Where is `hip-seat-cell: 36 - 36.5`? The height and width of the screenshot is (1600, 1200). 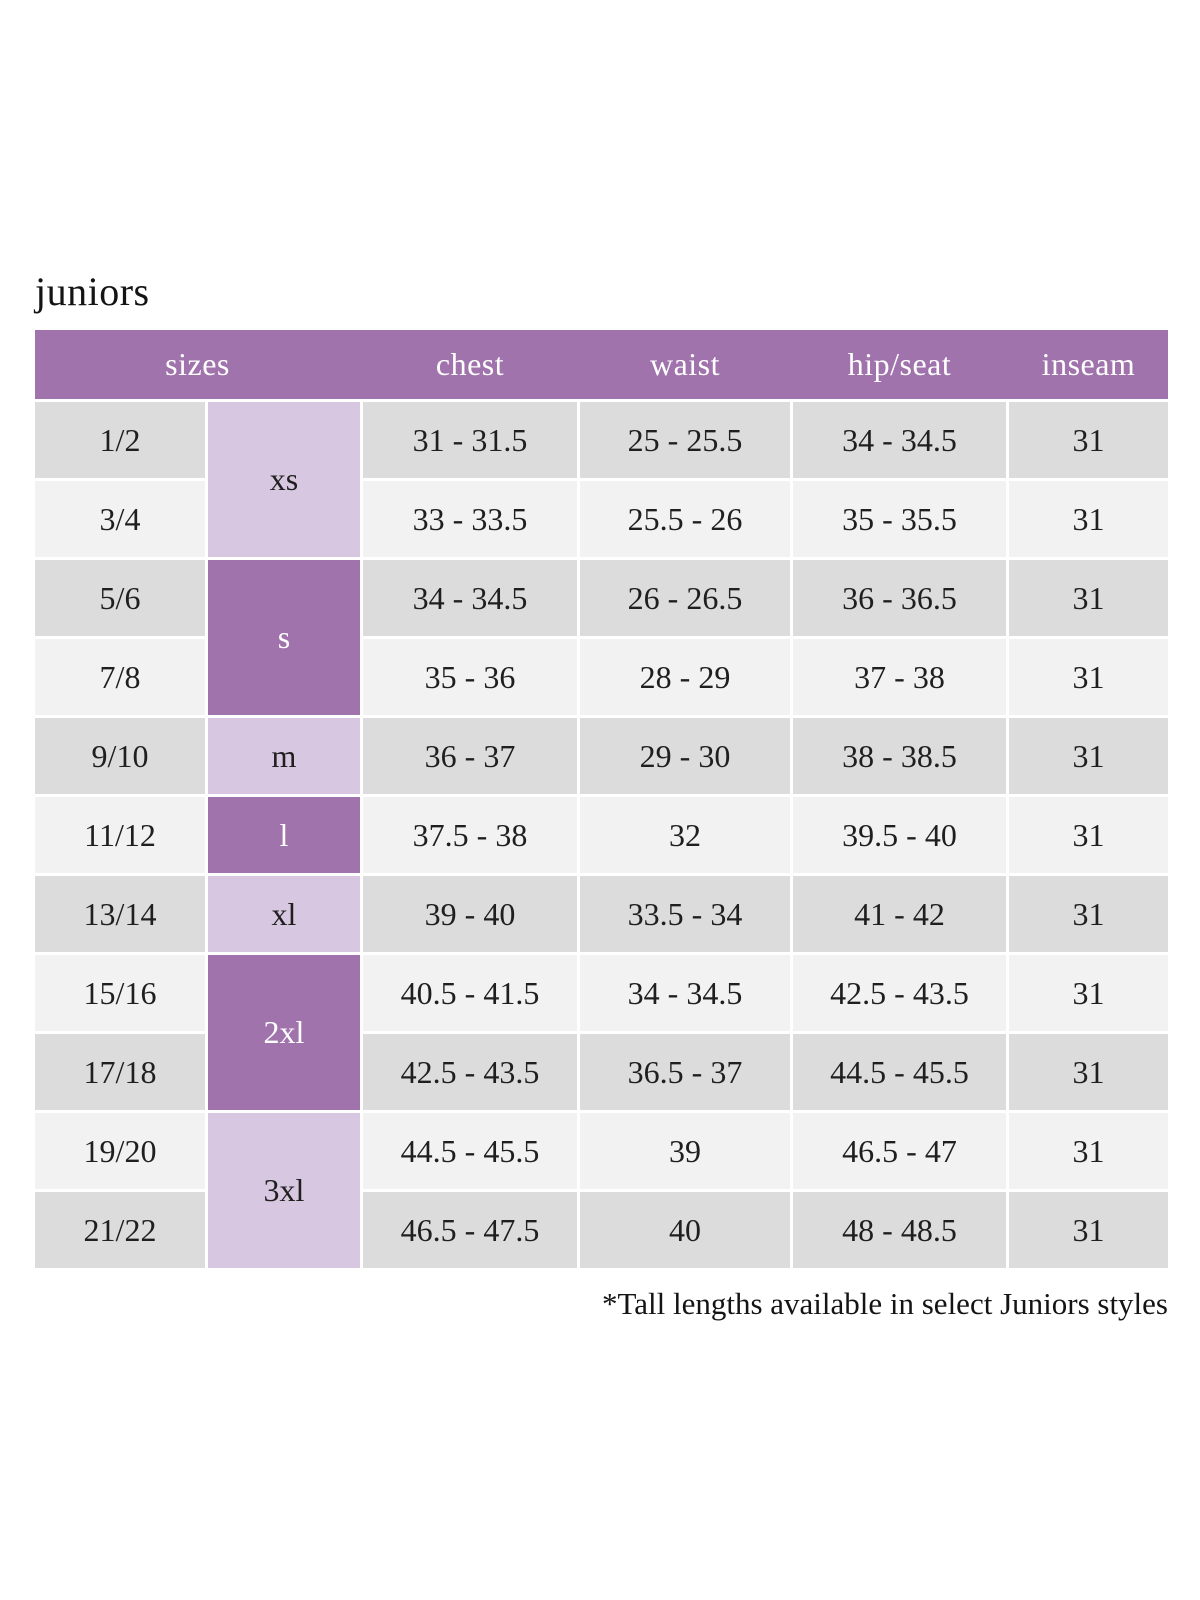
hip-seat-cell: 36 - 36.5 is located at coordinates (899, 598).